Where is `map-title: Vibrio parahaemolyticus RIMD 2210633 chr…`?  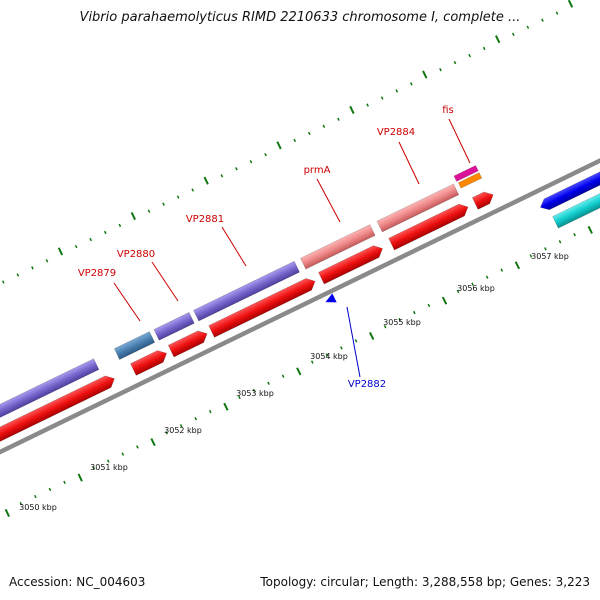 map-title: Vibrio parahaemolyticus RIMD 2210633 chr… is located at coordinates (300, 17).